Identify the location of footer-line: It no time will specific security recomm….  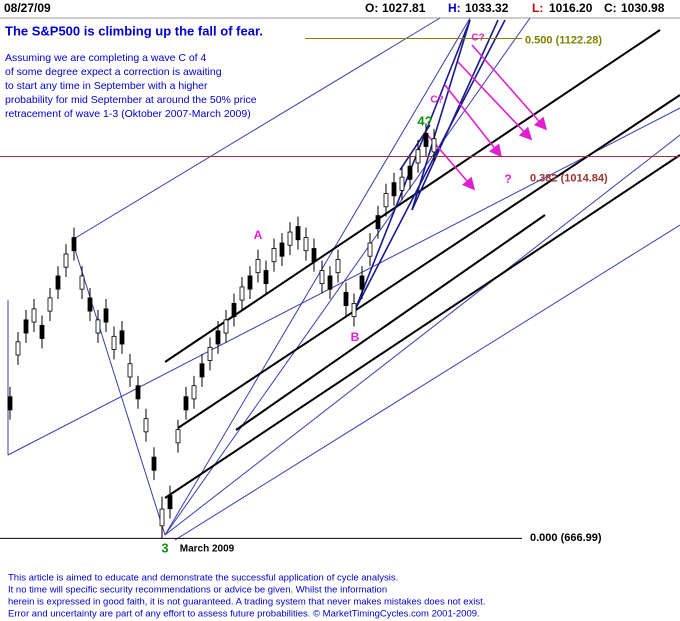
(197, 590).